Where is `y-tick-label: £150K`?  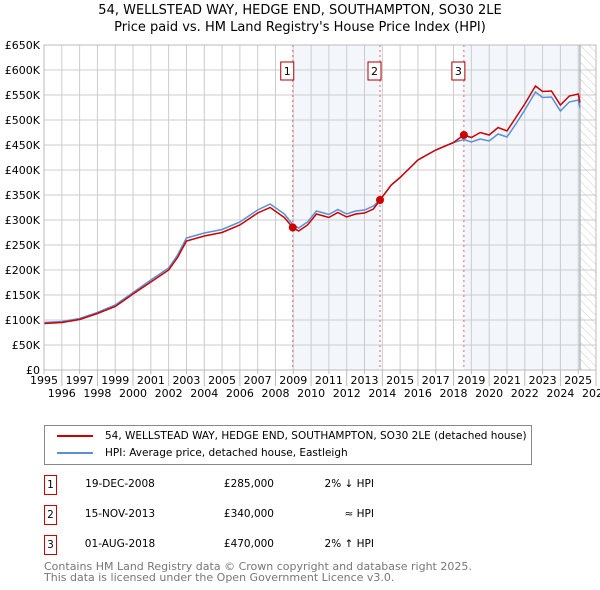 y-tick-label: £150K is located at coordinates (23, 295).